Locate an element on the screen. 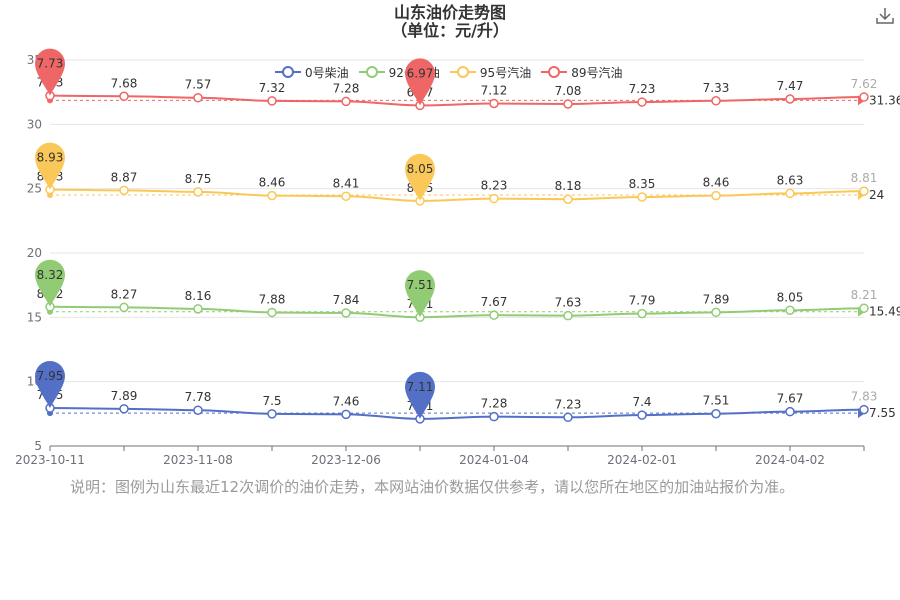  y-tick-label: 15 is located at coordinates (34, 317).